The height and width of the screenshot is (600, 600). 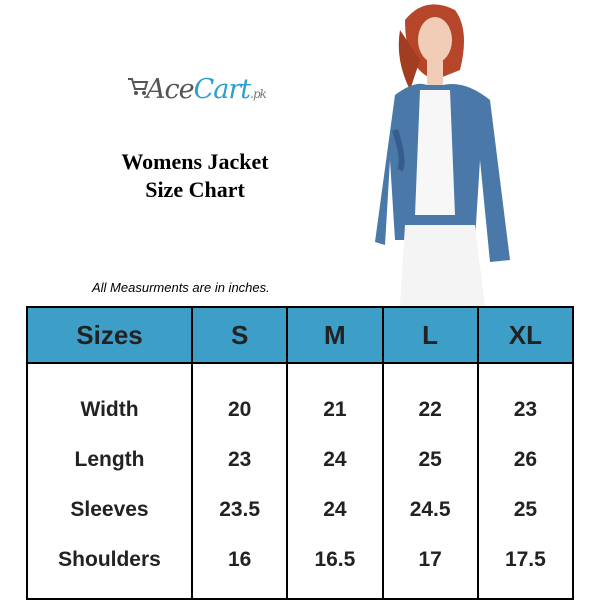 I want to click on cell-value: 17, so click(x=430, y=567).